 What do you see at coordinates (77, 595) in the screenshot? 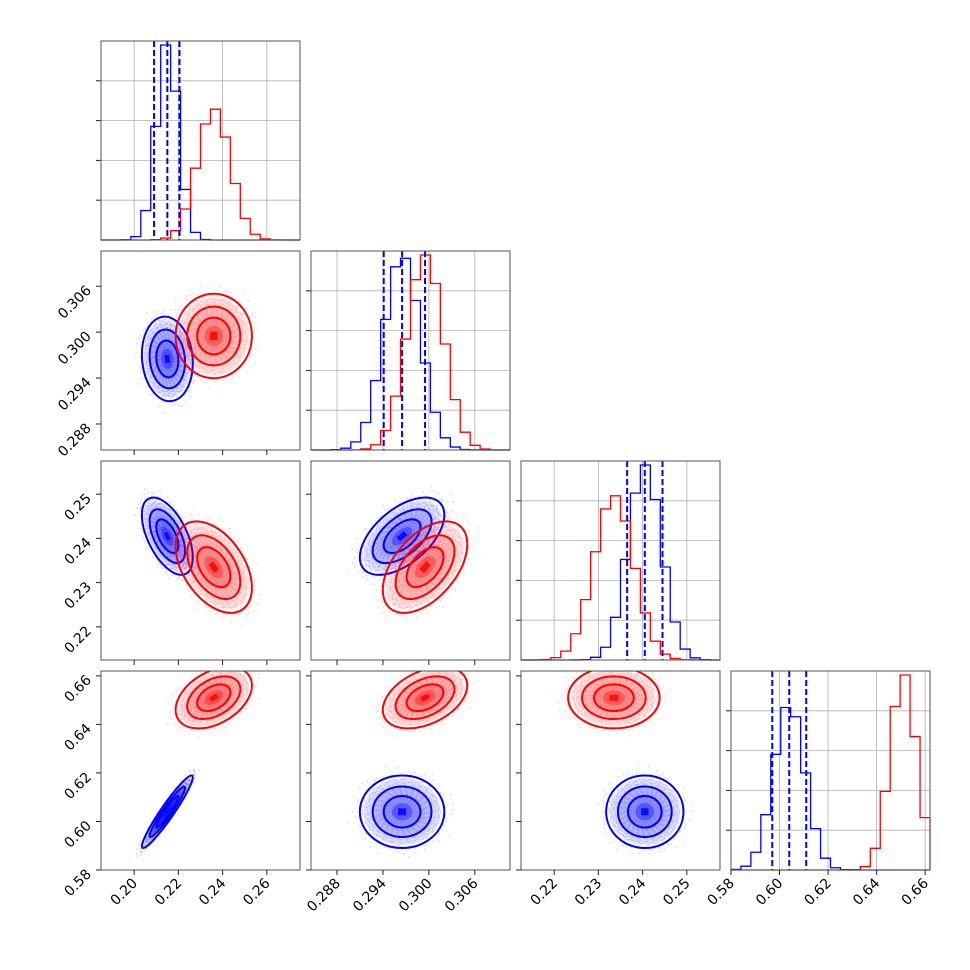
I see `y-tick-label: 0.23` at bounding box center [77, 595].